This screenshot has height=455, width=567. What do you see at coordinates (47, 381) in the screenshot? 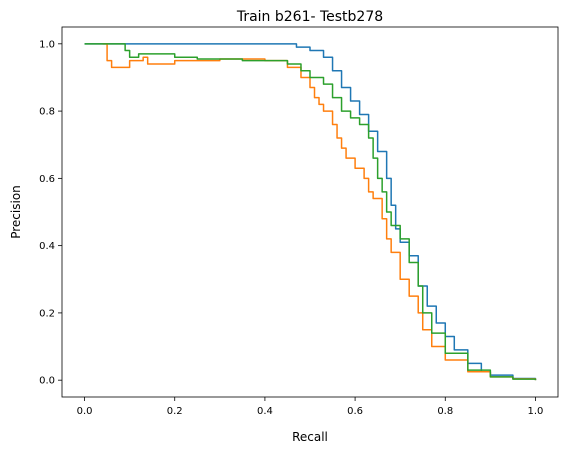
I see `y-tick-label: 0.0` at bounding box center [47, 381].